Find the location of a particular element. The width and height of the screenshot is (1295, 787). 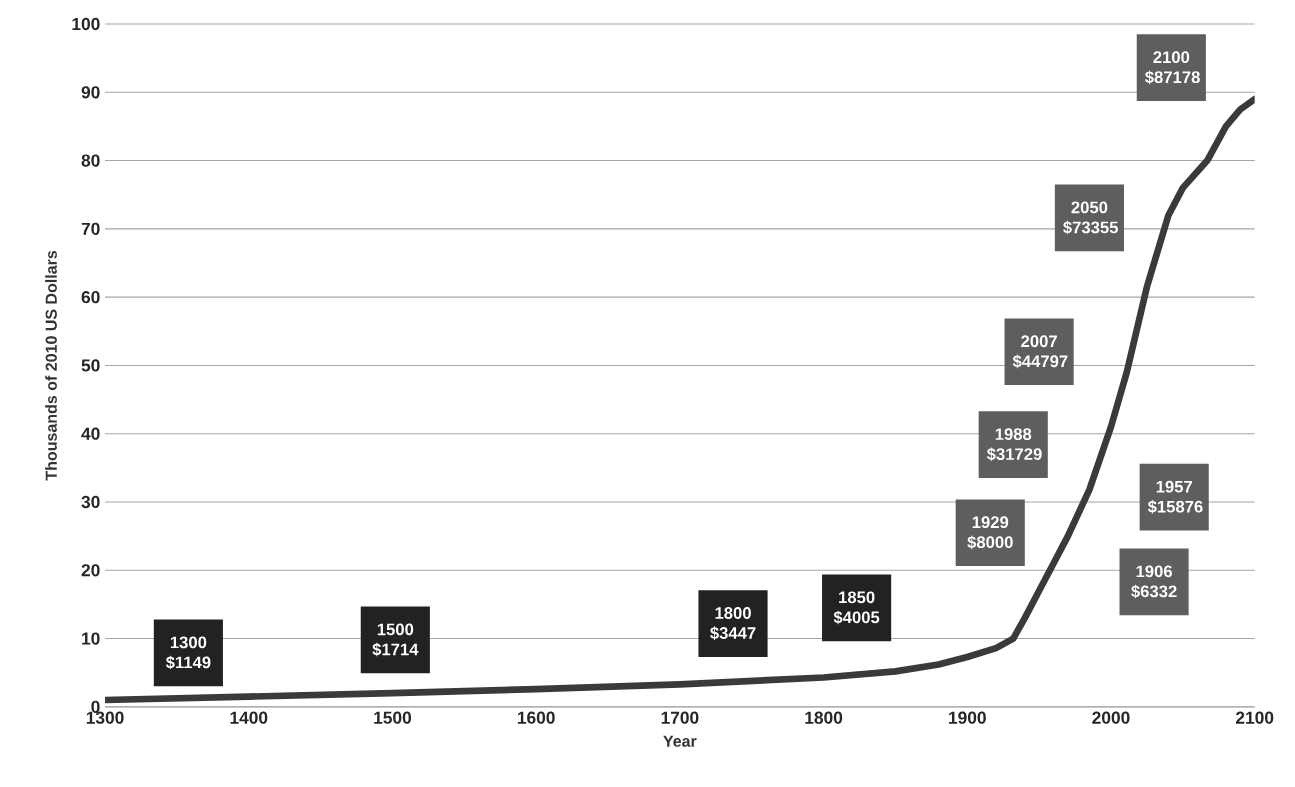

y-tick-label: 40 is located at coordinates (90, 433).